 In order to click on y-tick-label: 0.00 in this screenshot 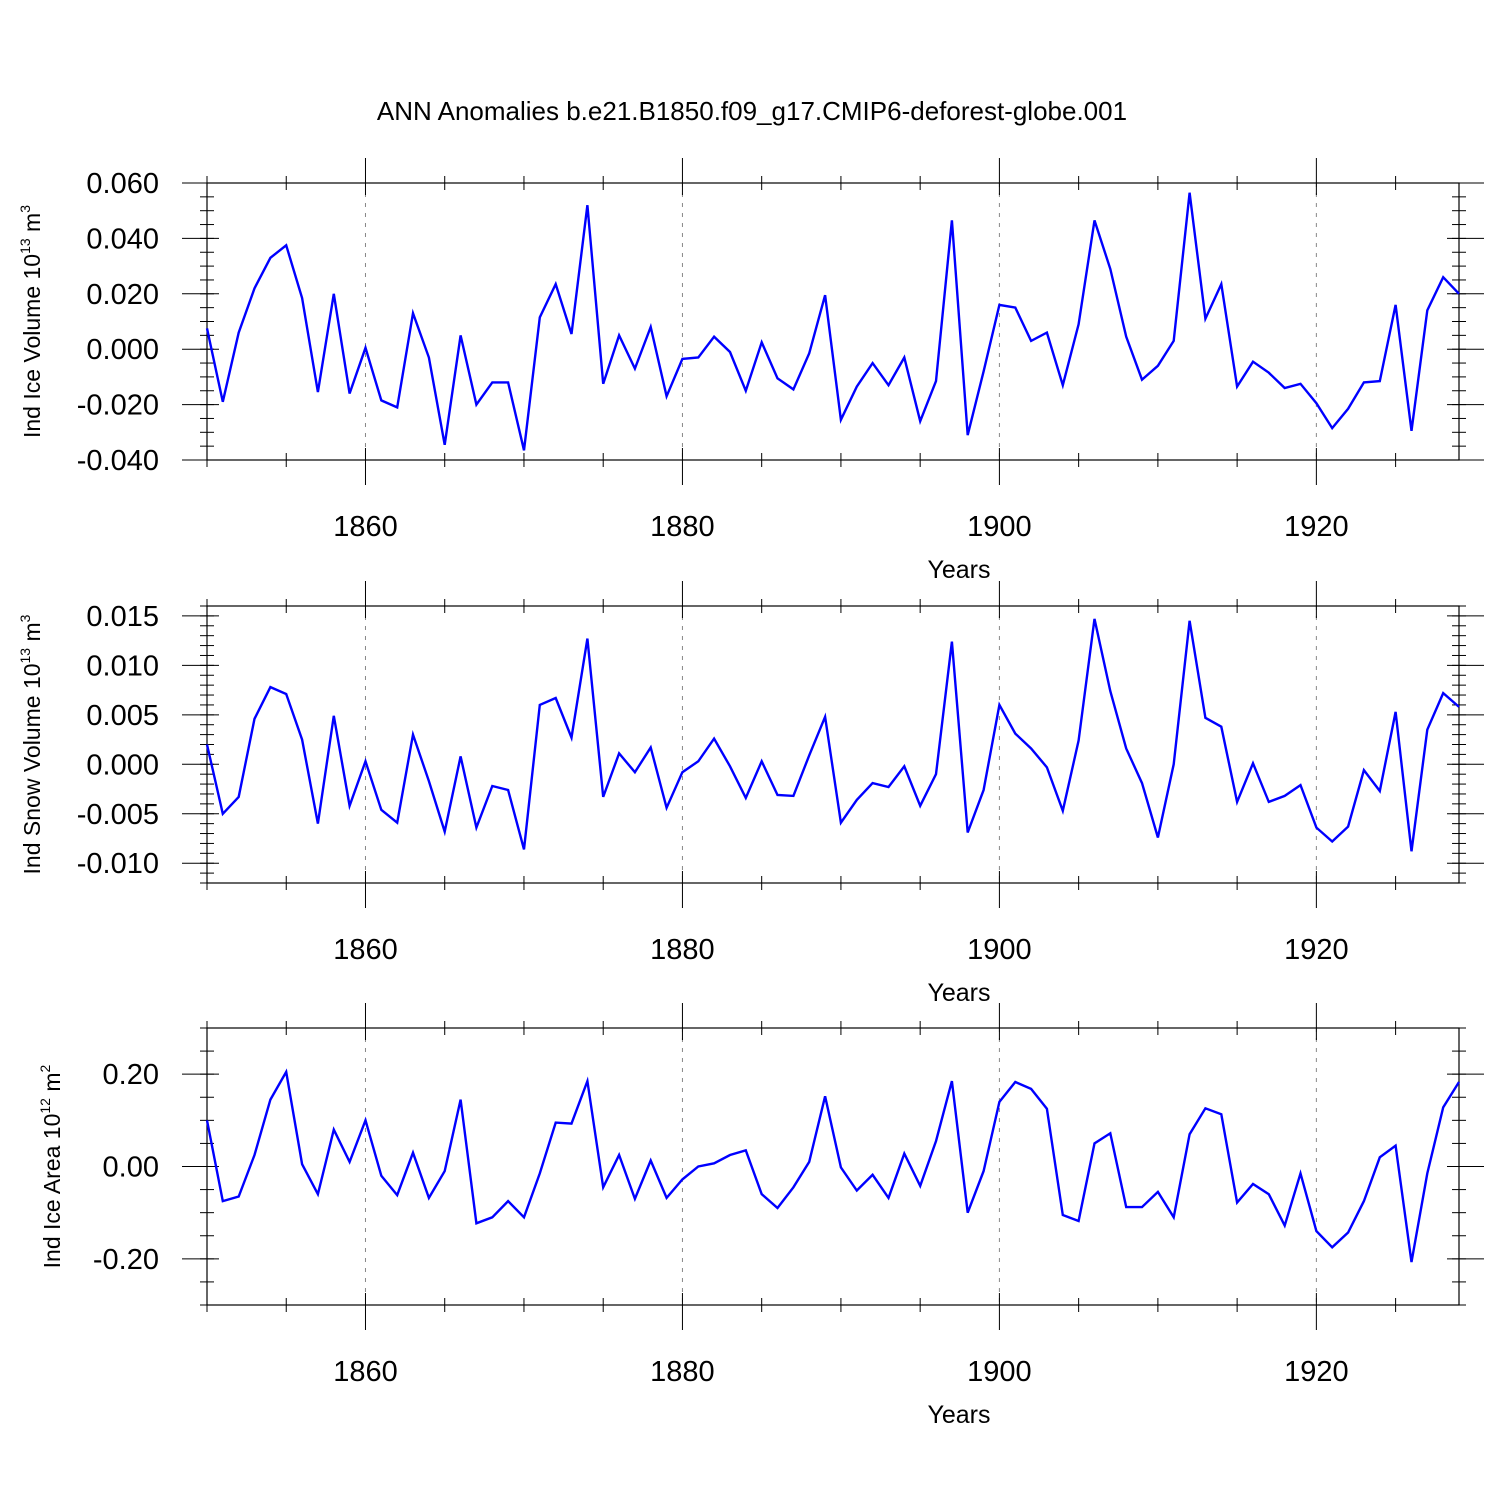, I will do `click(131, 1168)`.